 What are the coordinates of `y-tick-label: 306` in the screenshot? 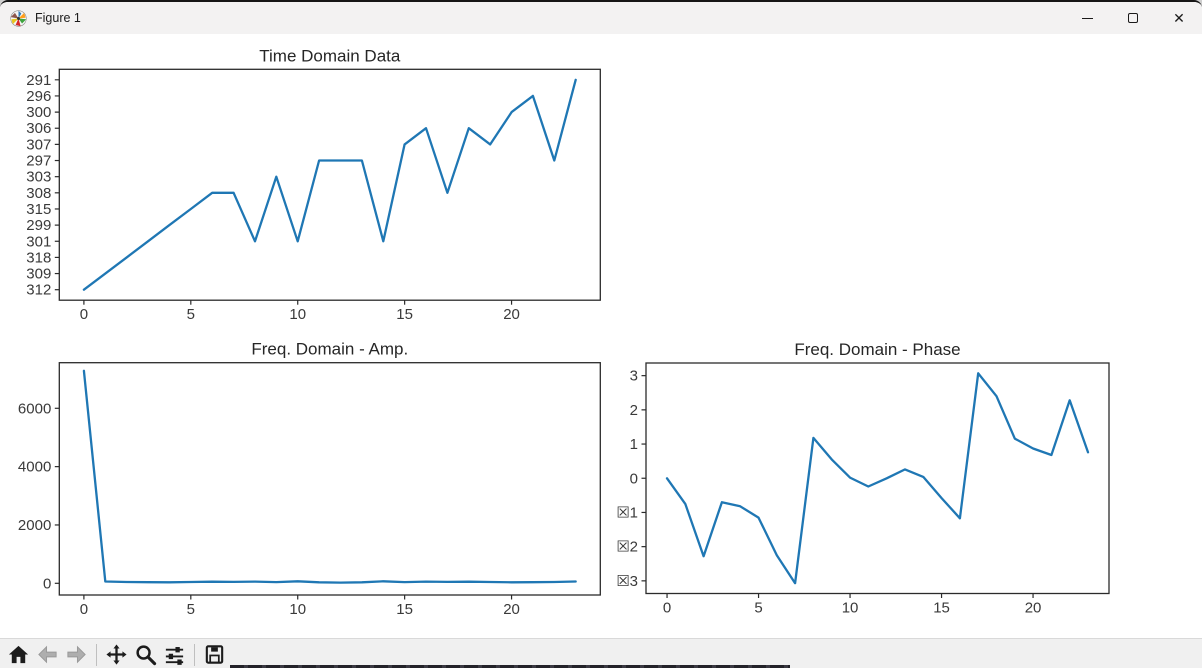 It's located at (38, 128).